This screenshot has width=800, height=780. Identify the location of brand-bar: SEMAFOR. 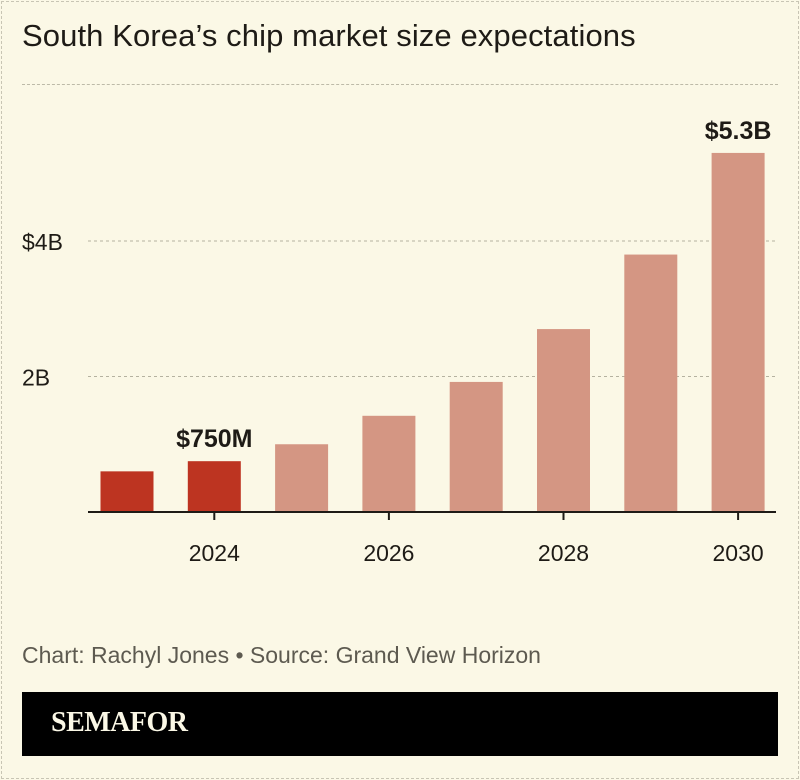
(400, 724).